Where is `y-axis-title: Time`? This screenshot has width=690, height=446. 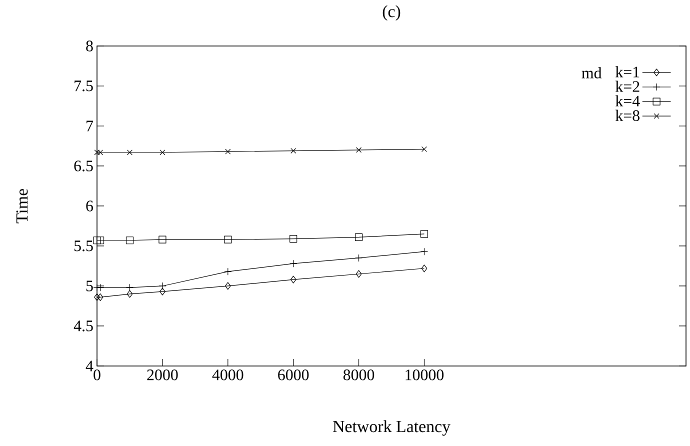 y-axis-title: Time is located at coordinates (22, 206).